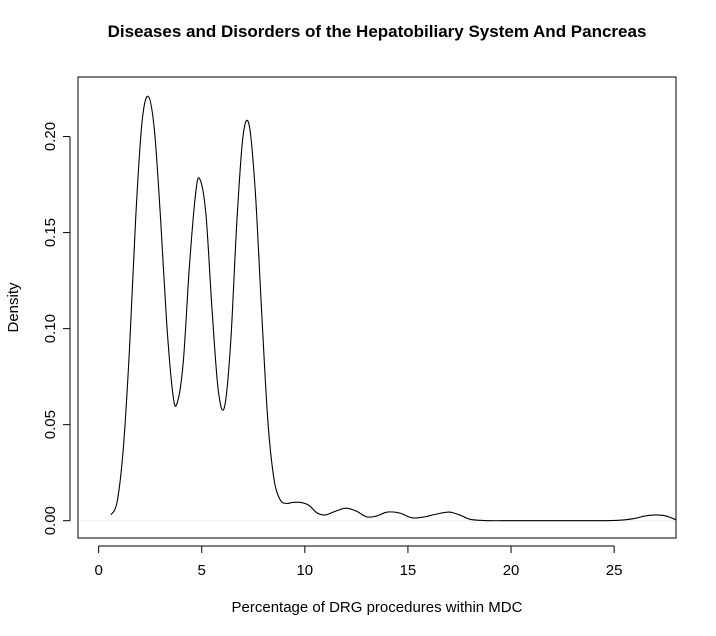  Describe the element at coordinates (50, 328) in the screenshot. I see `y-tick-label: 0.10` at that location.